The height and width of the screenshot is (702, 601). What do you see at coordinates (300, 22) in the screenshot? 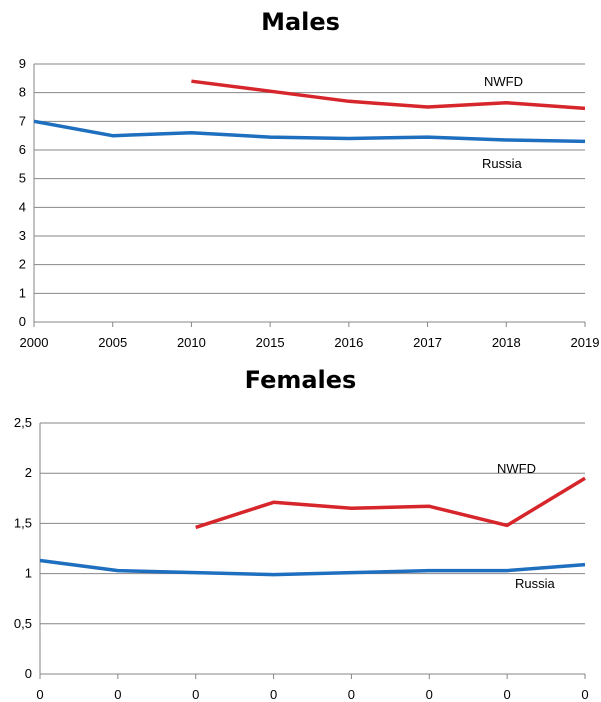
I see `males-chart-title: Males` at bounding box center [300, 22].